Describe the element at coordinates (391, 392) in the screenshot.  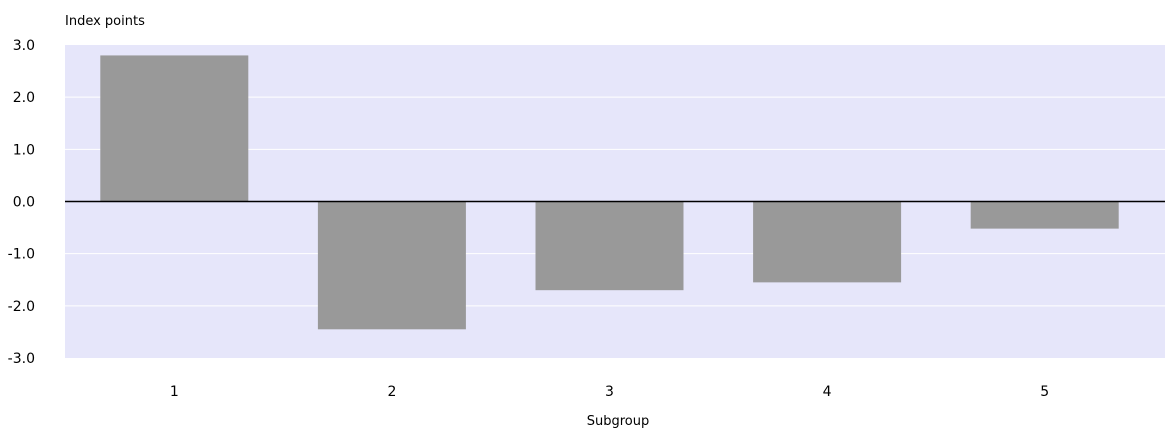
I see `x-tick-label: 2` at that location.